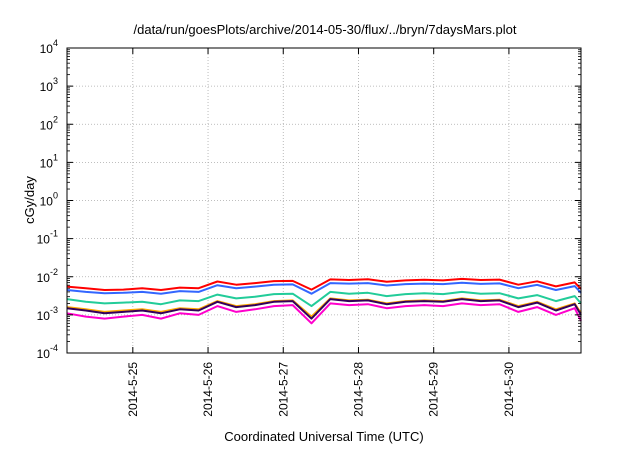  What do you see at coordinates (509, 389) in the screenshot?
I see `x-tick-label: 2014-5-30` at bounding box center [509, 389].